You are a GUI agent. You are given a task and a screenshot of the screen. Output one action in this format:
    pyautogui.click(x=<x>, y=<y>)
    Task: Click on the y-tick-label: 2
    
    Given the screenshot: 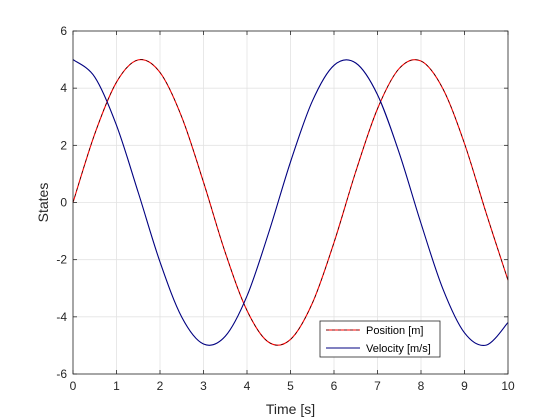 What is the action you would take?
    pyautogui.click(x=63, y=145)
    